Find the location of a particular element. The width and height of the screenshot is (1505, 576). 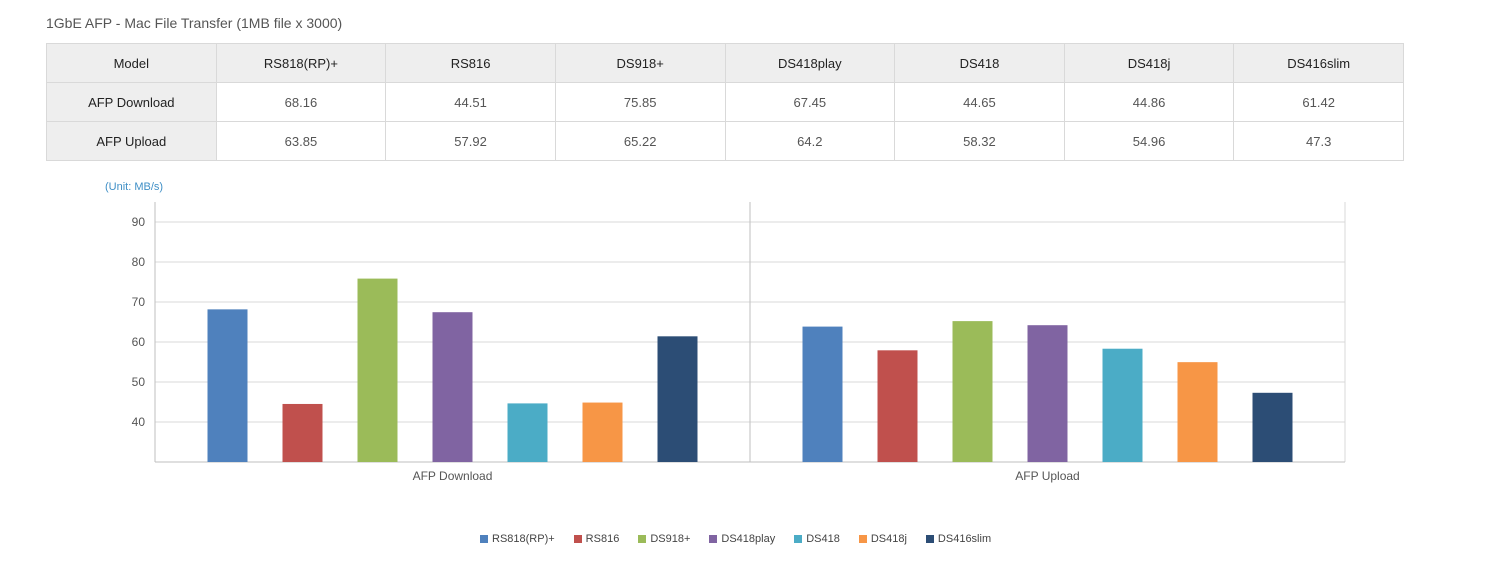

table-header-cell: DS418play is located at coordinates (810, 63).